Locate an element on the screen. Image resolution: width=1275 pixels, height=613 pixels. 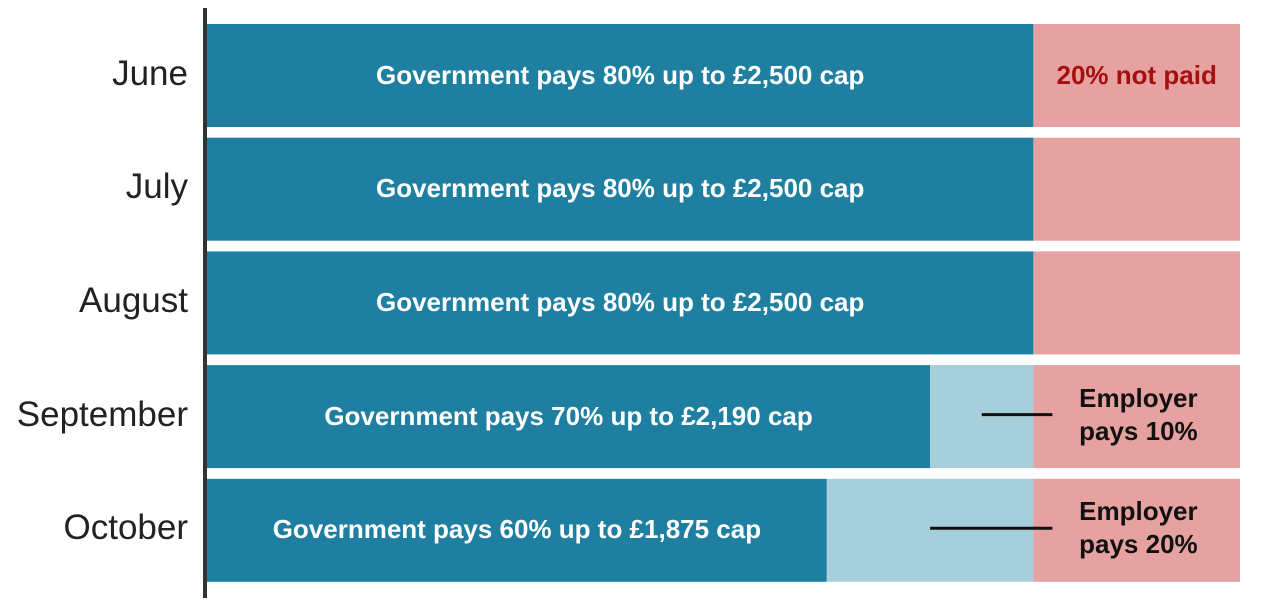
category-label: June is located at coordinates (150, 73).